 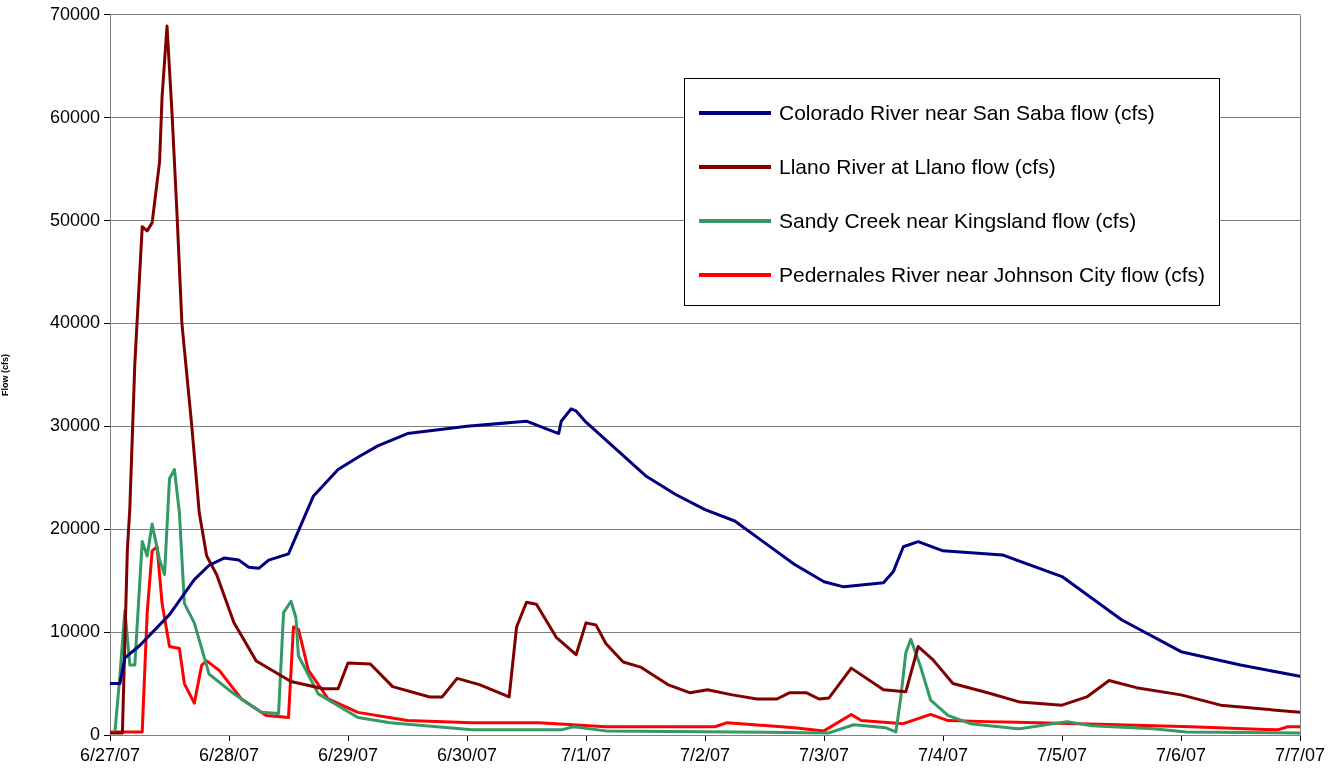 What do you see at coordinates (943, 754) in the screenshot?
I see `x-tick-label: 7/4/07` at bounding box center [943, 754].